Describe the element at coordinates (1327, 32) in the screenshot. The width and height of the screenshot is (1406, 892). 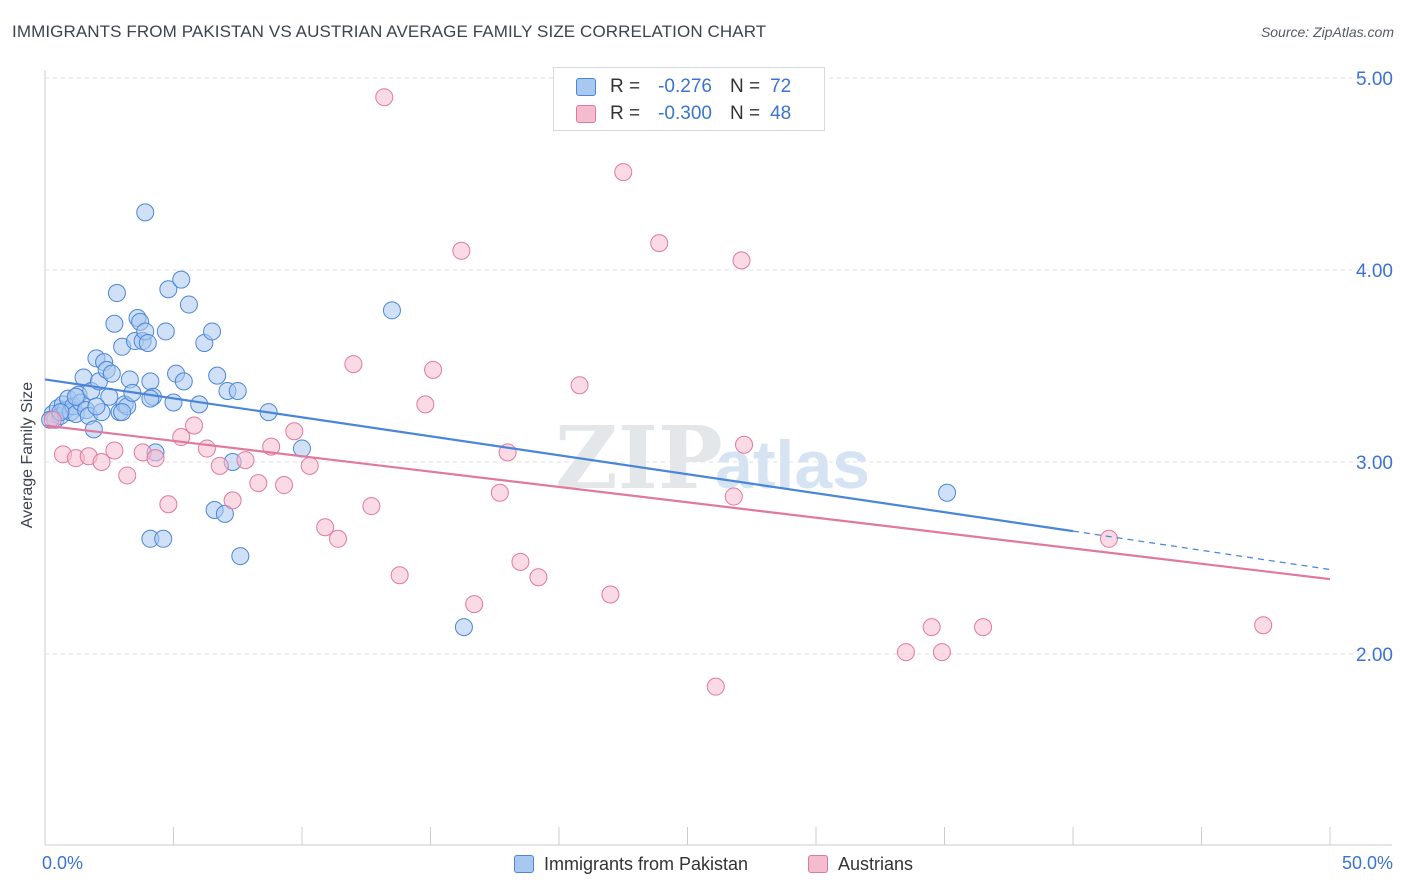
I see `source-note: Source: ZipAtlas.com` at that location.